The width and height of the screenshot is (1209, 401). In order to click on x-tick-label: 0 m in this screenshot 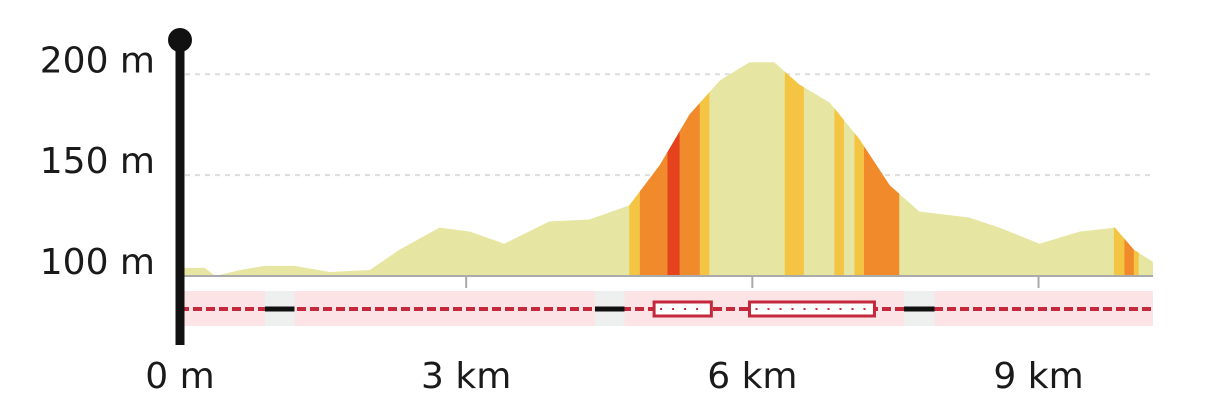, I will do `click(179, 376)`.